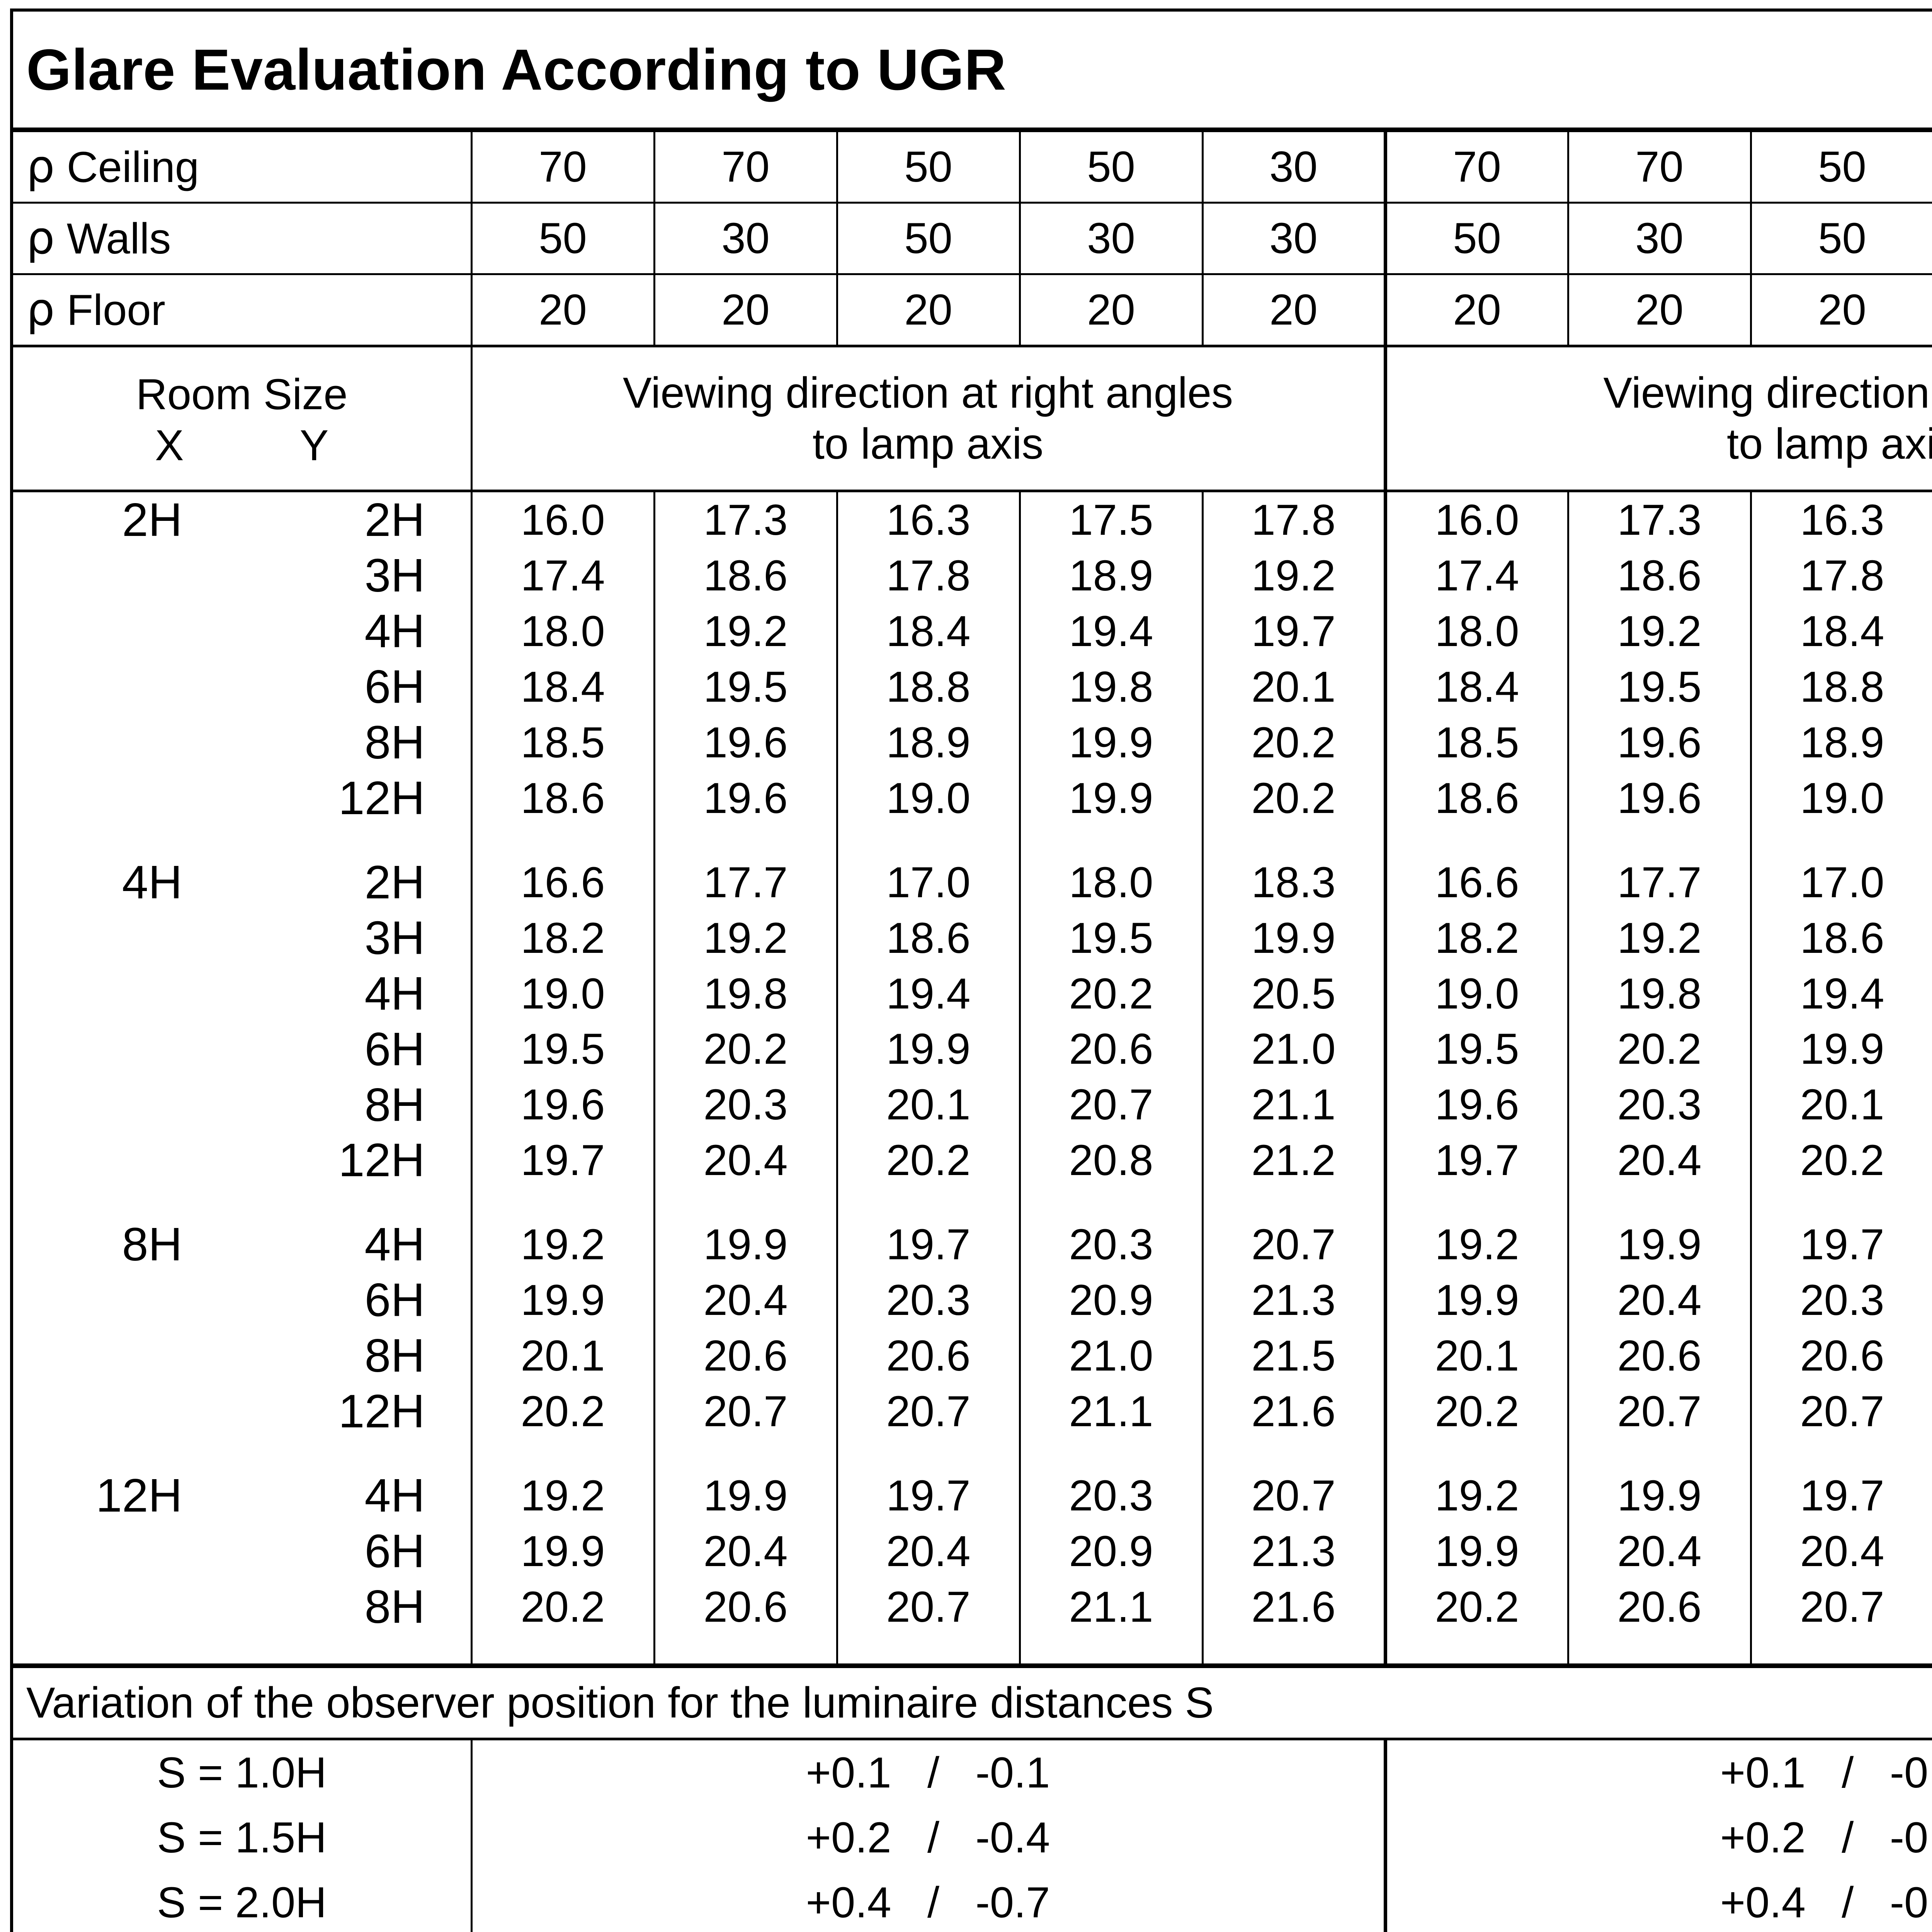  I want to click on rho-ceiling-c2: 70, so click(745, 167).